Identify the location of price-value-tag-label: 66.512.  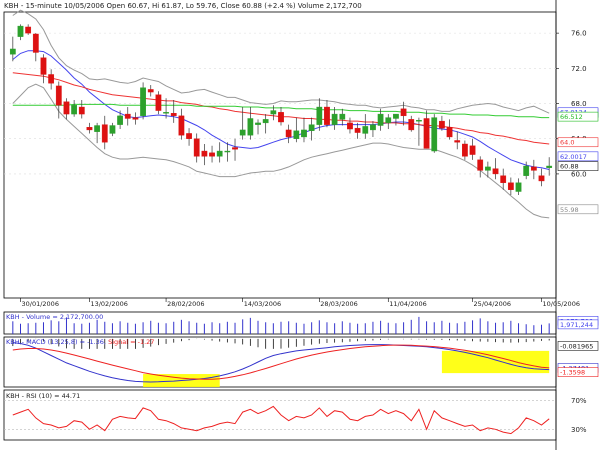
(571, 117).